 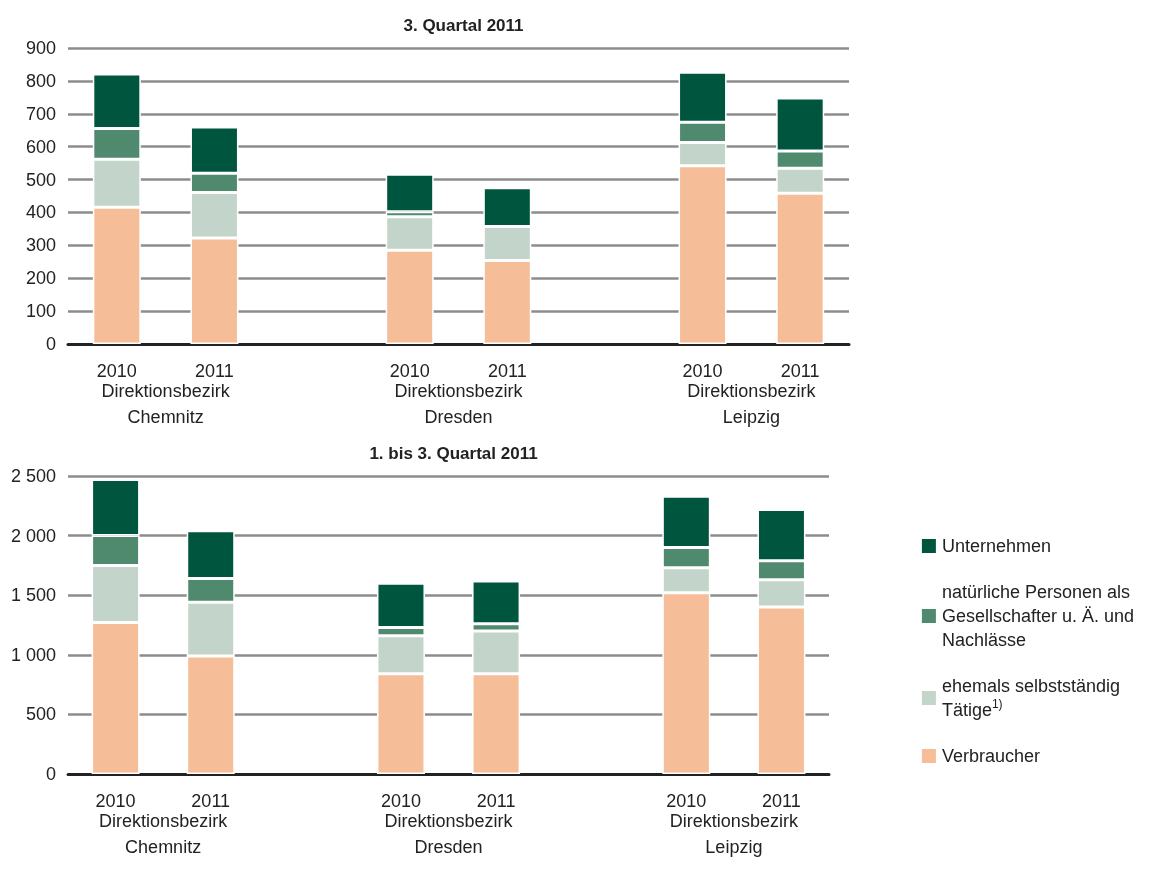 What do you see at coordinates (40, 212) in the screenshot?
I see `y-tick-label: 400` at bounding box center [40, 212].